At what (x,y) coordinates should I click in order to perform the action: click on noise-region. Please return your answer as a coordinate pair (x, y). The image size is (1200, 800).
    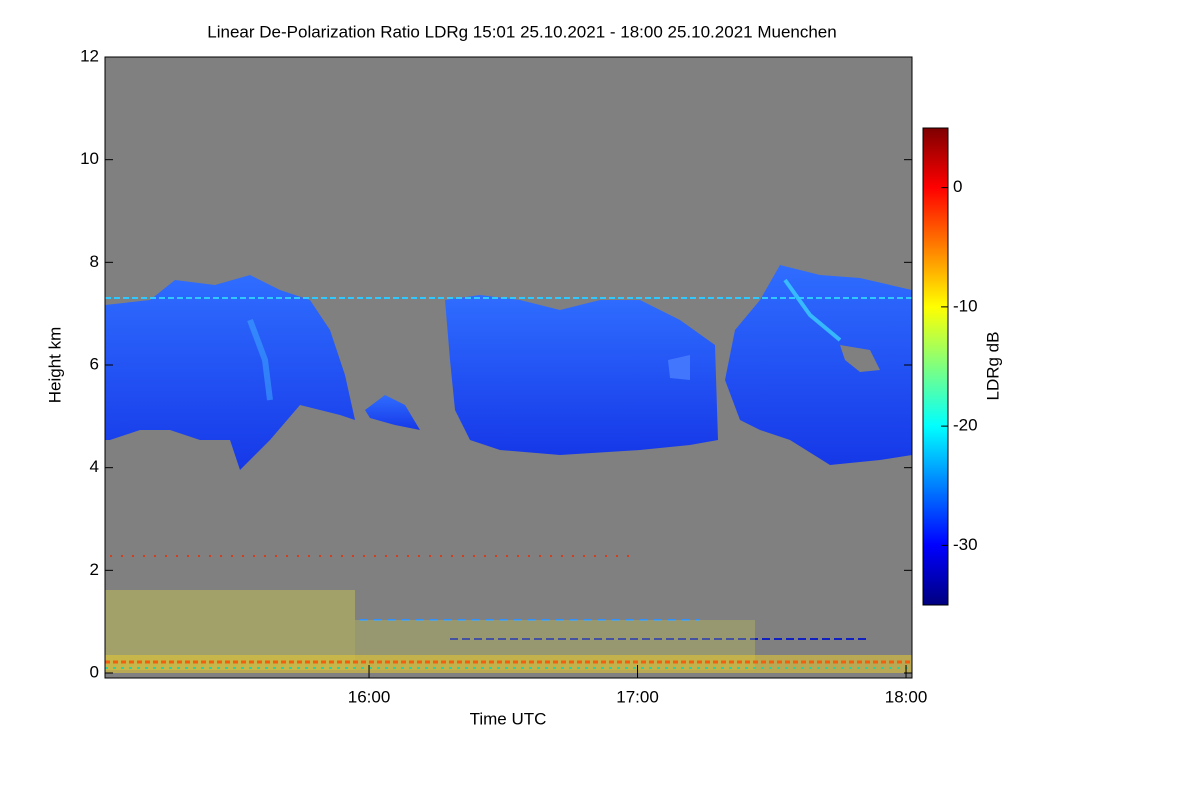
    Looking at the image, I should click on (508, 664).